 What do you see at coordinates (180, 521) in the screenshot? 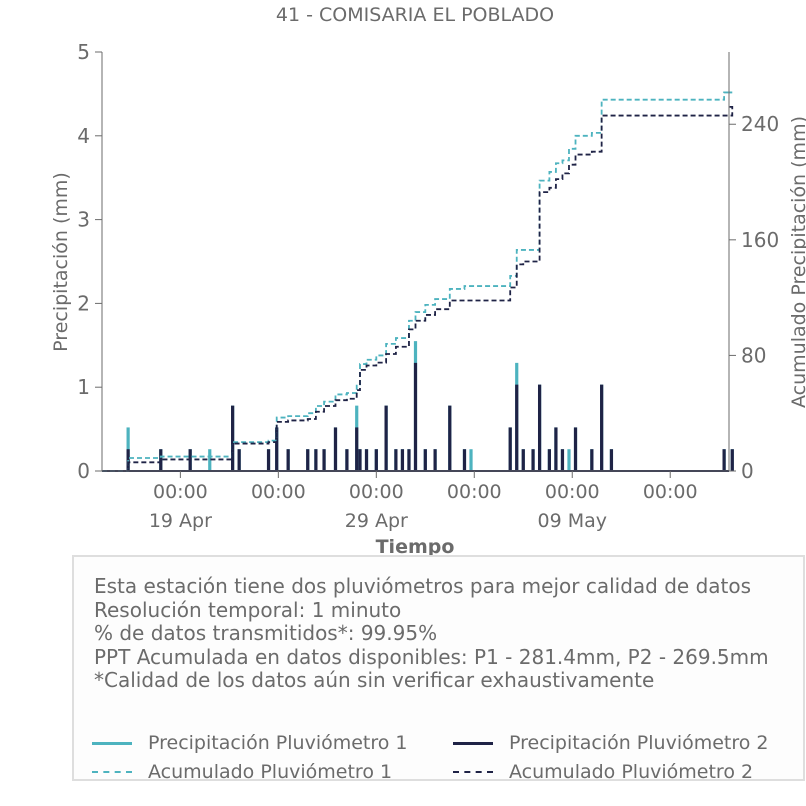
I see `x-tick-date-label: 19 Apr` at bounding box center [180, 521].